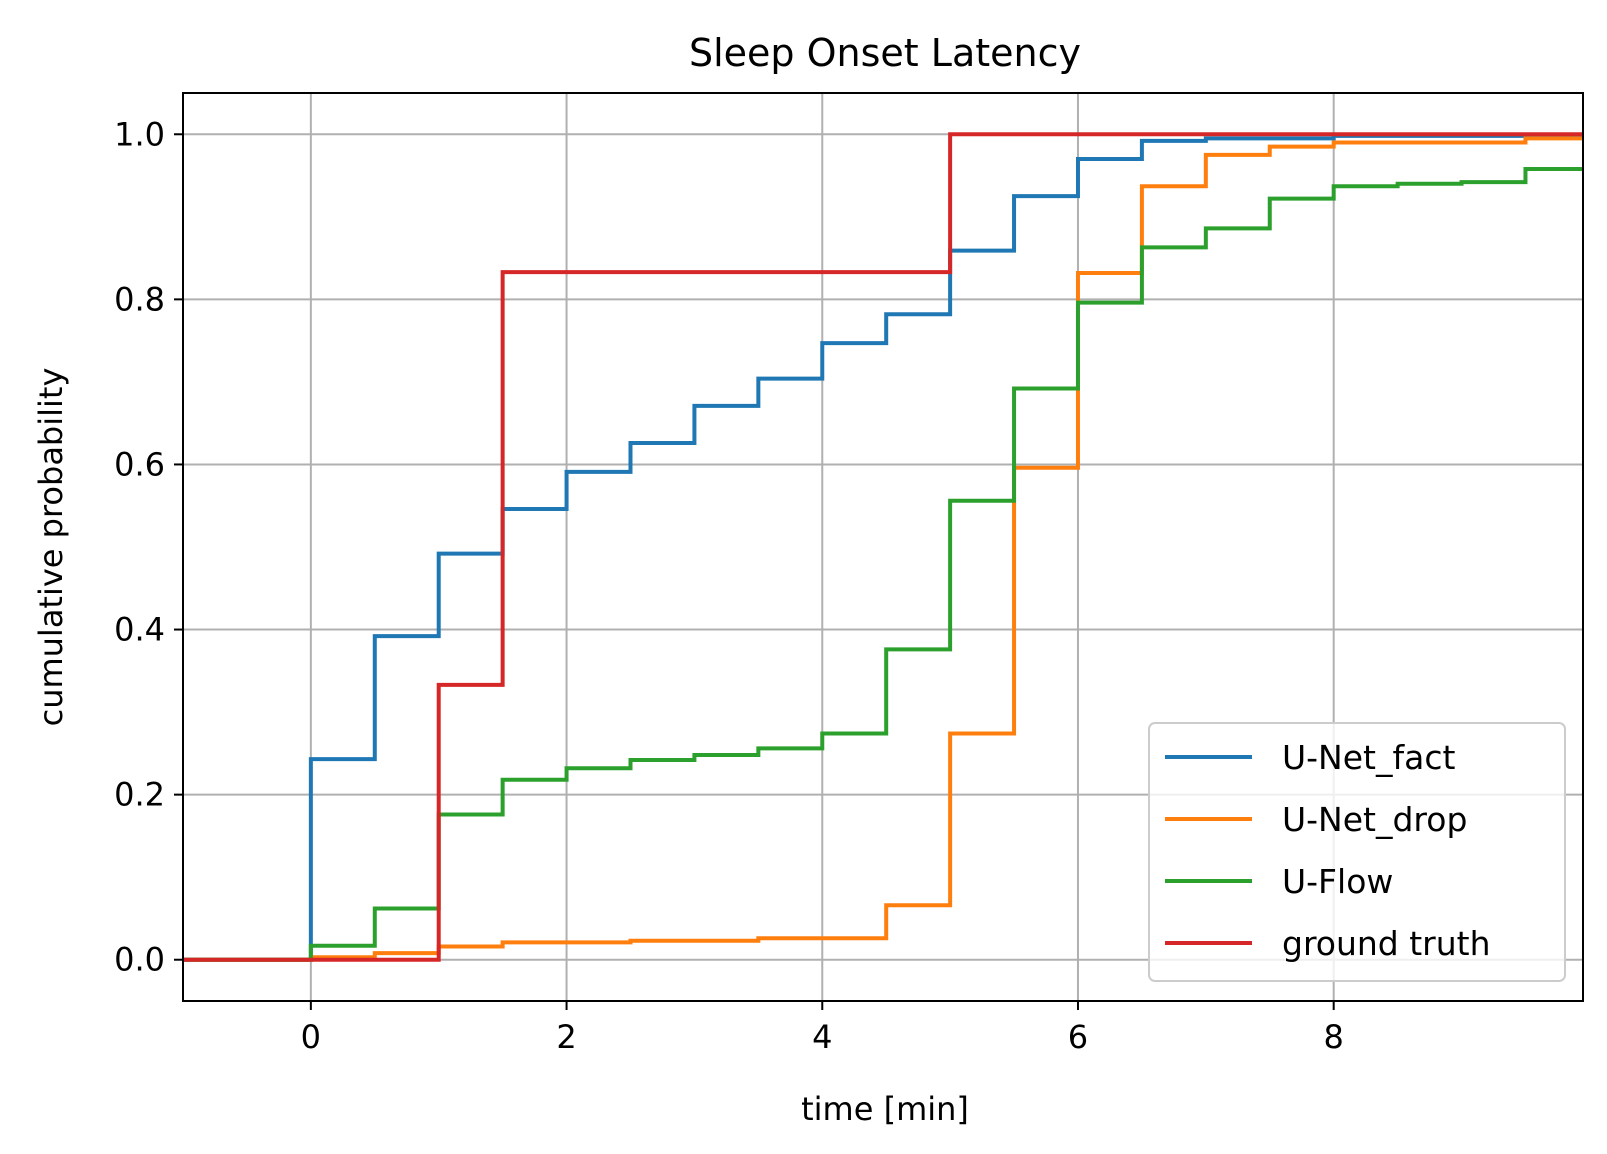 Image resolution: width=1607 pixels, height=1154 pixels. Describe the element at coordinates (139, 134) in the screenshot. I see `y-tick-label: 1.0` at that location.